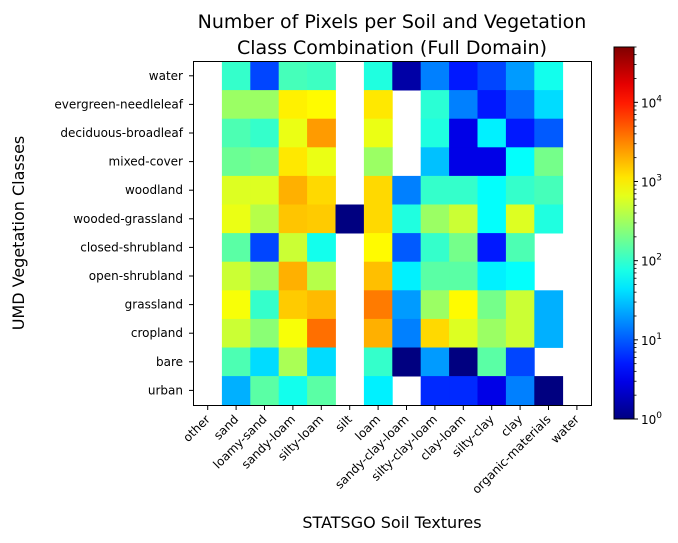  What do you see at coordinates (128, 219) in the screenshot?
I see `y-tick-label: wooded-grassland` at bounding box center [128, 219].